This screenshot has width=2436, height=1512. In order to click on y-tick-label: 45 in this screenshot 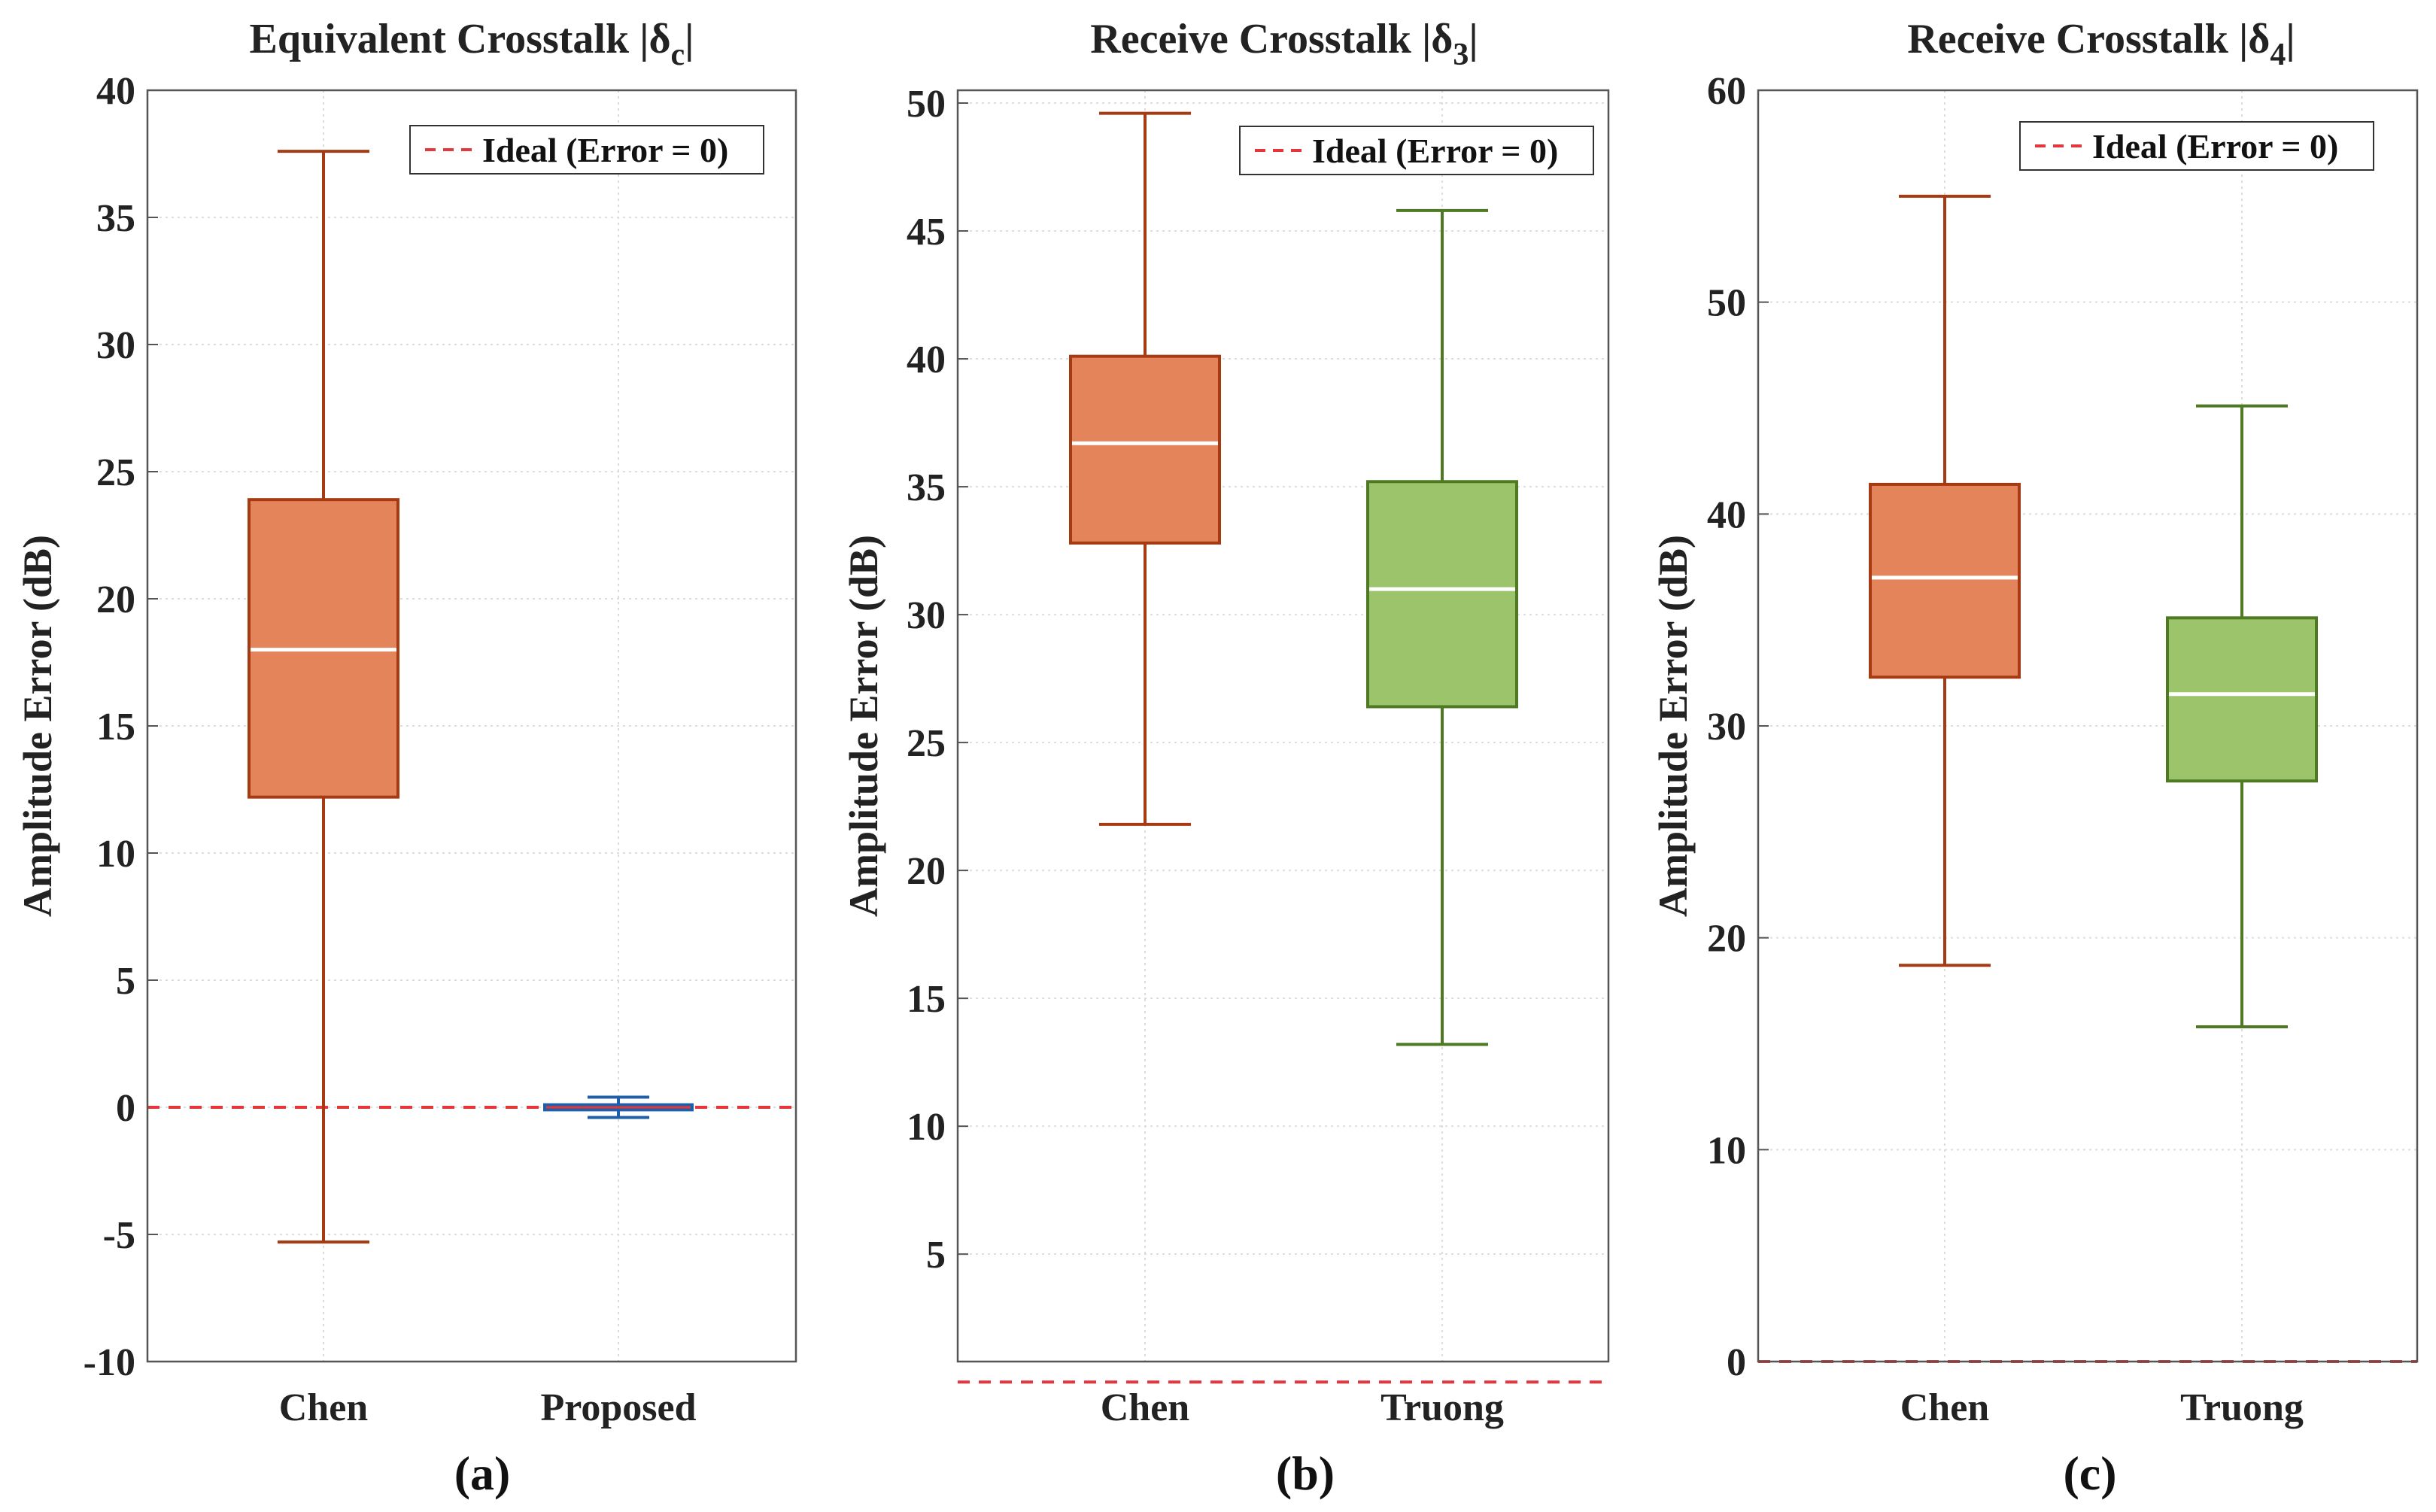, I will do `click(926, 232)`.